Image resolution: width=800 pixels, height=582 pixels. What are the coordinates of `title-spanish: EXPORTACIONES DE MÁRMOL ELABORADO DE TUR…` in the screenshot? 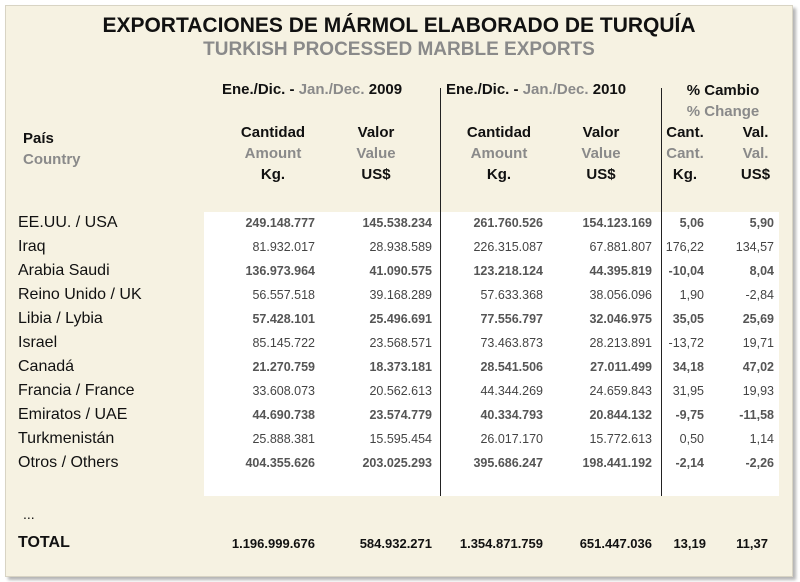 It's located at (399, 25).